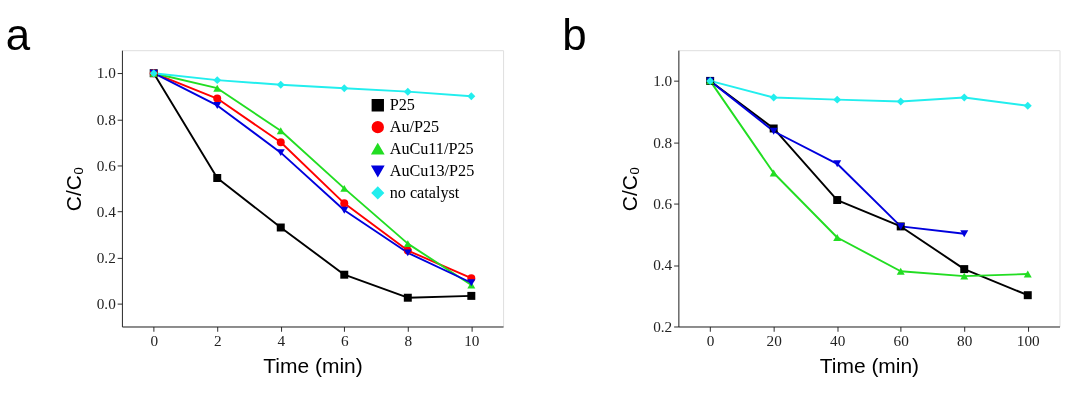 This screenshot has height=408, width=1070. I want to click on x-tick-label: 6, so click(344, 341).